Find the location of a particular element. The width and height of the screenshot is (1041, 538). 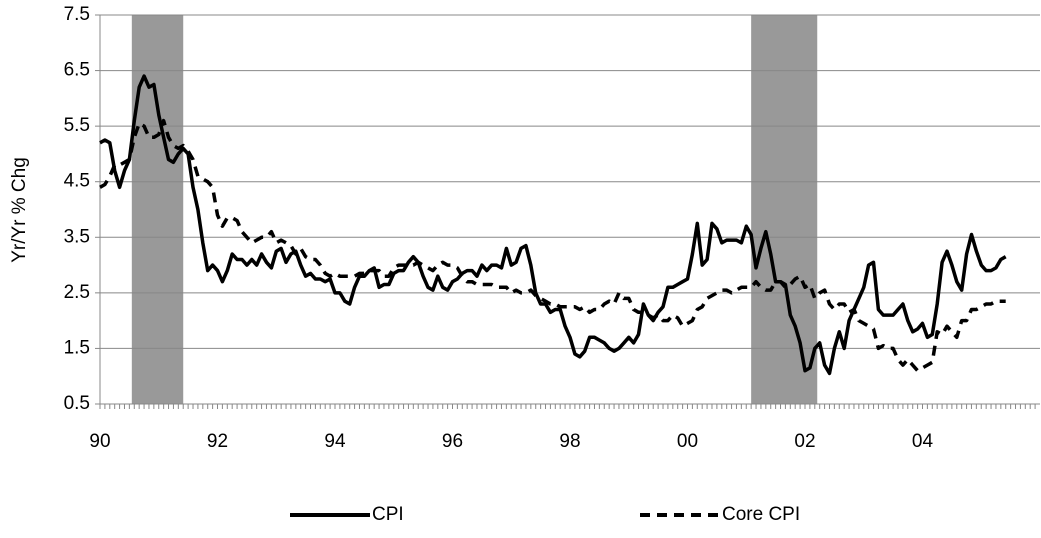

y-tick-label: 2.5 is located at coordinates (77, 292).